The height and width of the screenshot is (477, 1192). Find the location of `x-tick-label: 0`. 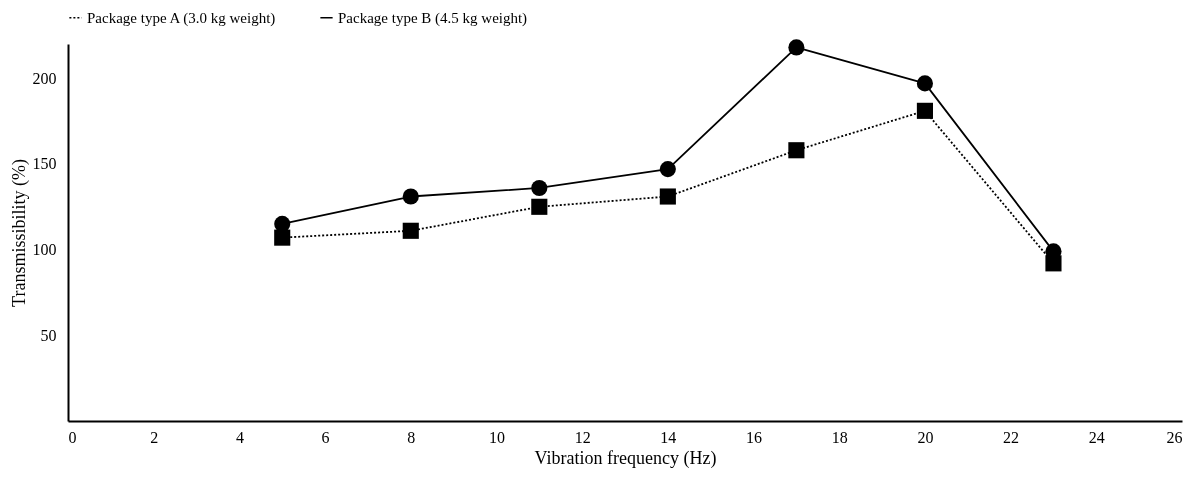

x-tick-label: 0 is located at coordinates (72, 437).